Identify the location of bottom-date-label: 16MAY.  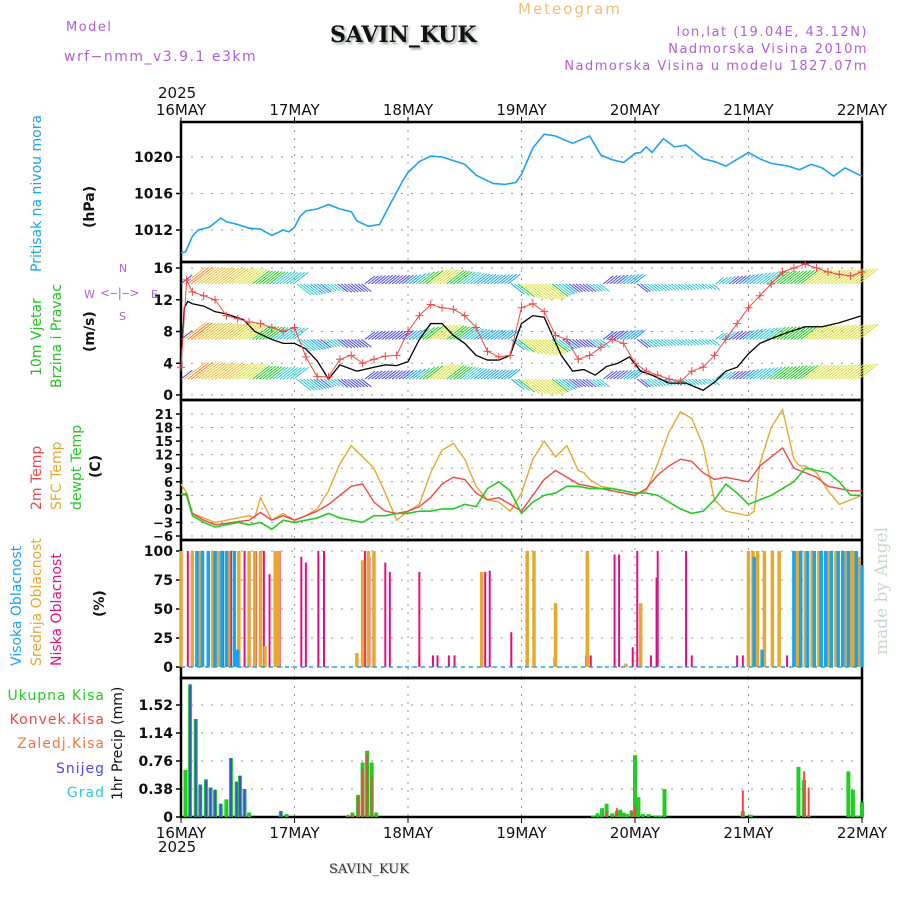
(181, 833).